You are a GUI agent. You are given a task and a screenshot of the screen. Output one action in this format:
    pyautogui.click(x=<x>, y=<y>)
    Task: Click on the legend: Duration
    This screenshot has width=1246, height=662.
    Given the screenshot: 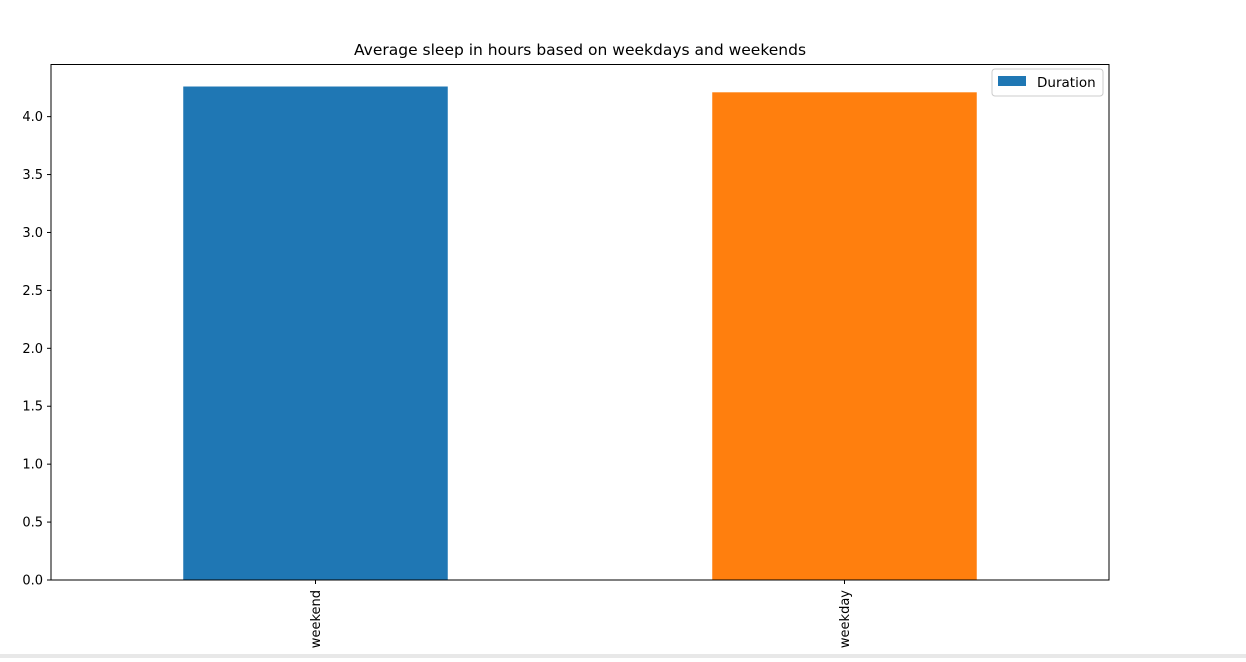 What is the action you would take?
    pyautogui.click(x=1047, y=82)
    